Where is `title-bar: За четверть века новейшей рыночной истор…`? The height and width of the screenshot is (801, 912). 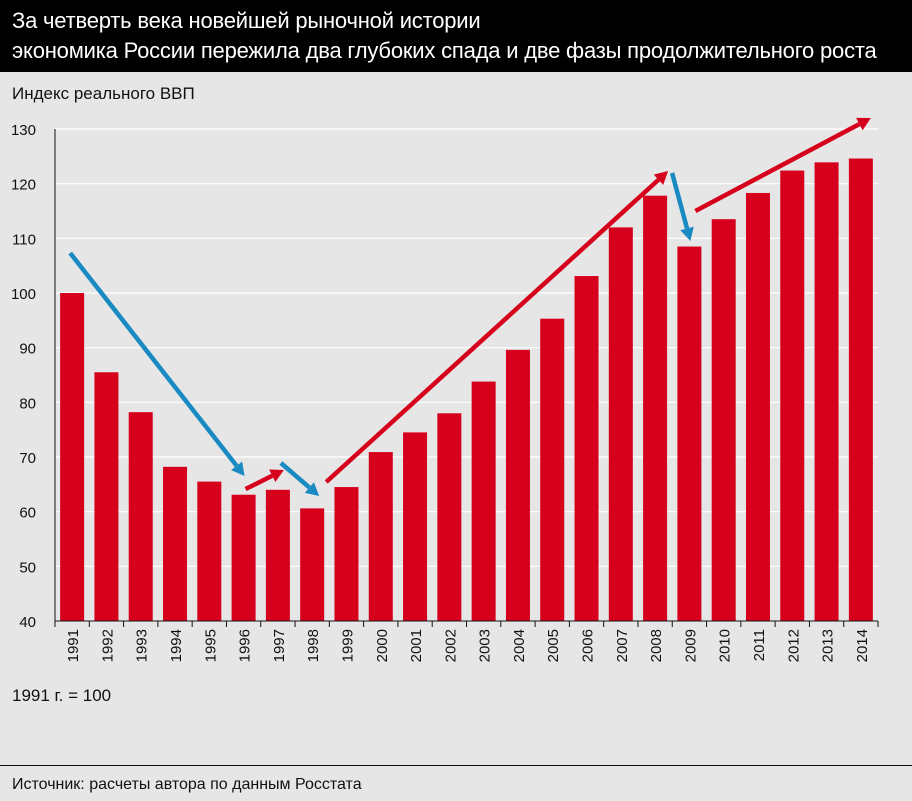
title-bar: За четверть века новейшей рыночной истор… is located at coordinates (456, 36).